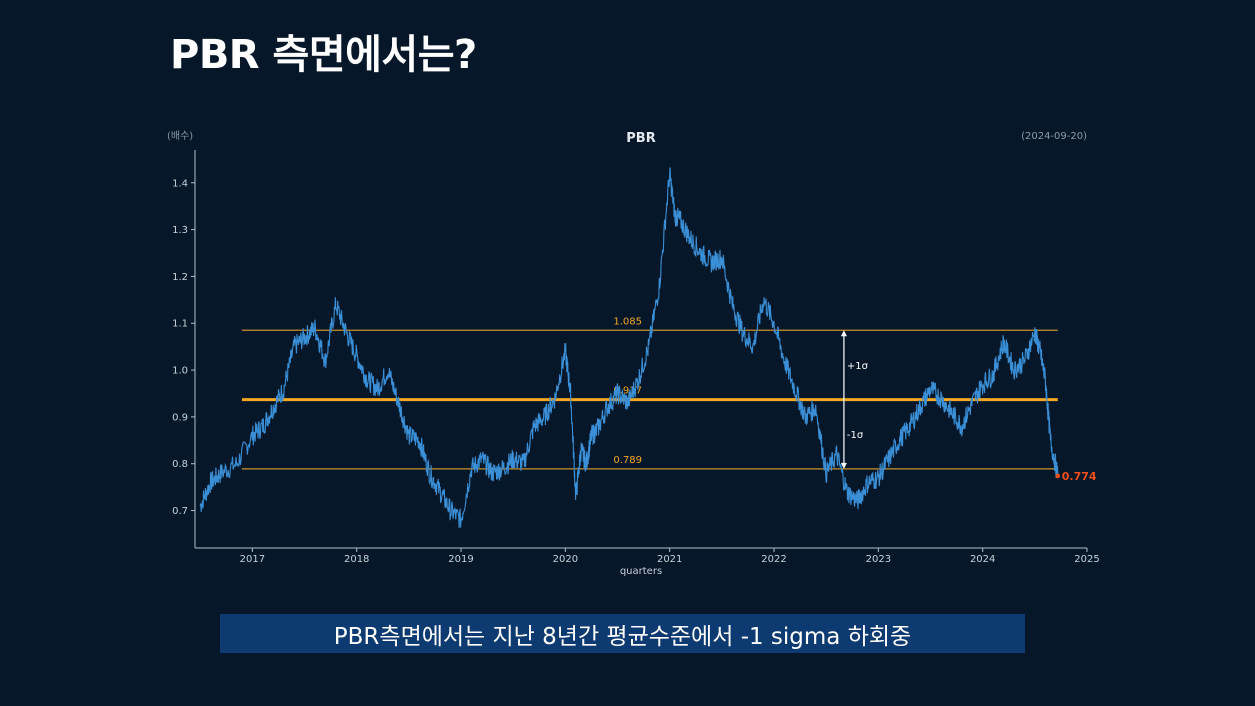 The width and height of the screenshot is (1255, 706). What do you see at coordinates (180, 183) in the screenshot?
I see `y-tick-label: 1.4` at bounding box center [180, 183].